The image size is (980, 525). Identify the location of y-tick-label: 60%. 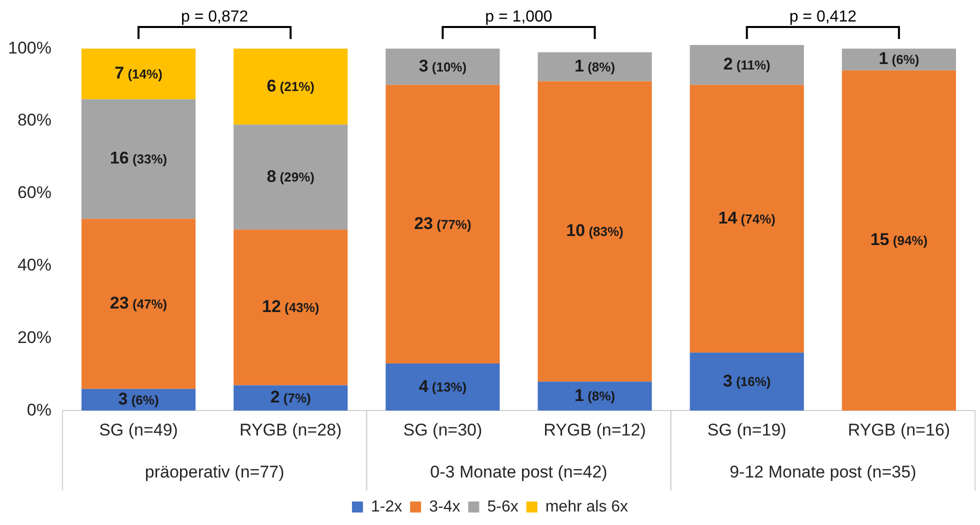
(34, 192).